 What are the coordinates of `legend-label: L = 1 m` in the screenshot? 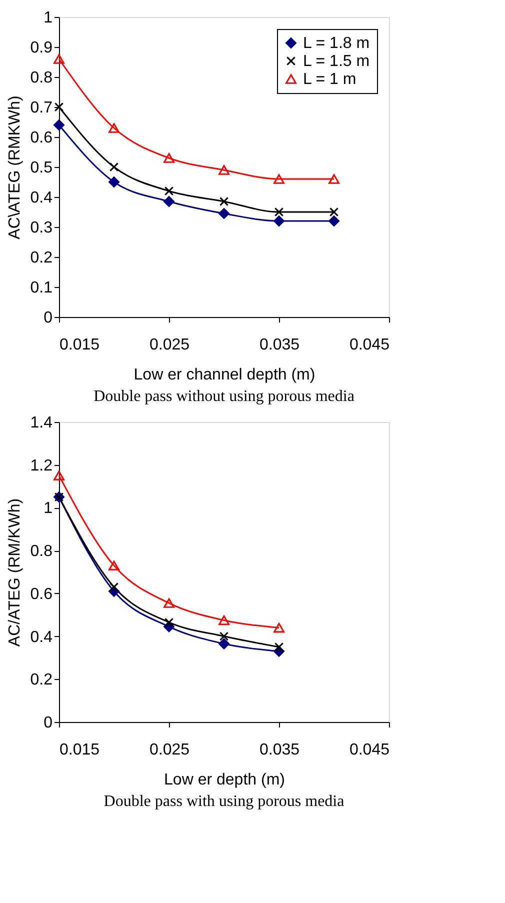 It's located at (329, 79).